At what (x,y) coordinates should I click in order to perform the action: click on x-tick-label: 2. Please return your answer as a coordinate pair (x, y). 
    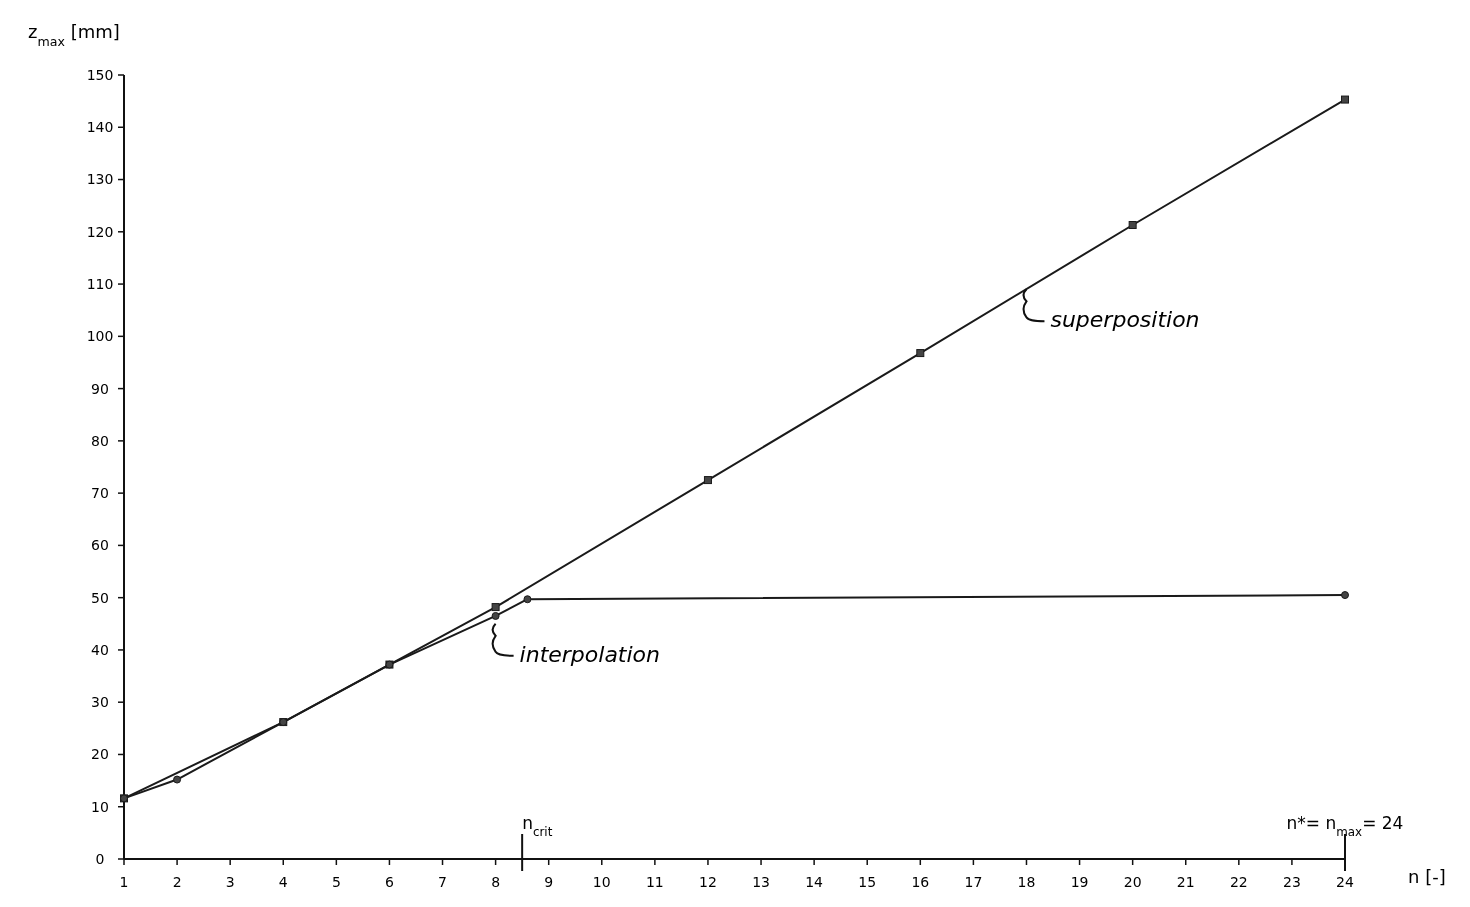
    Looking at the image, I should click on (177, 882).